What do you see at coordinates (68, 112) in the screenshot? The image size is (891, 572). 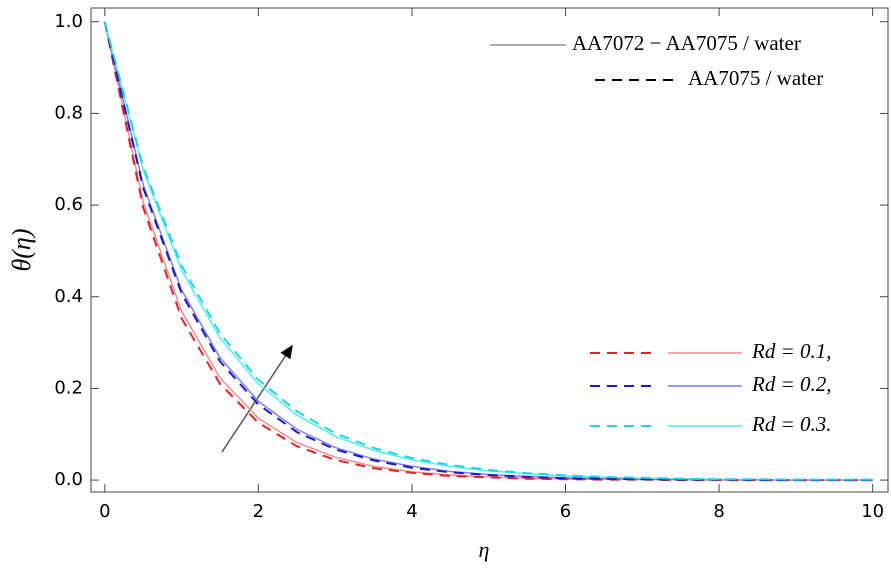 I see `y-tick-label: 0.8` at bounding box center [68, 112].